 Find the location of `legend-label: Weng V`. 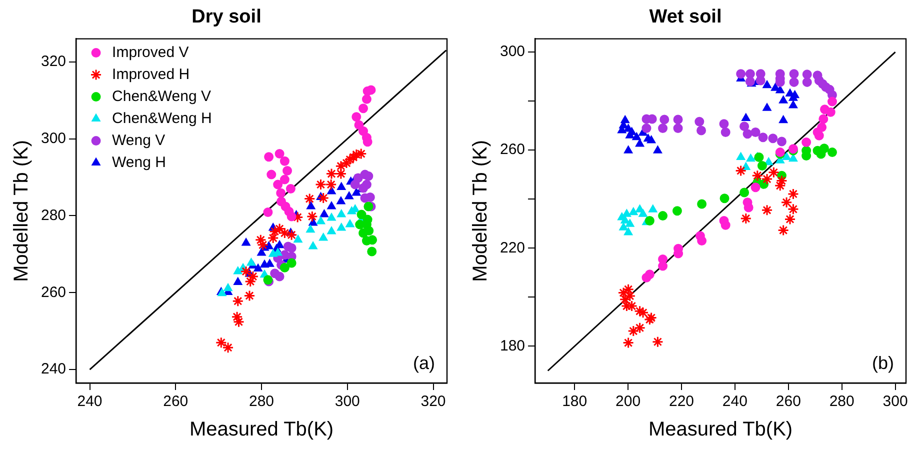

legend-label: Weng V is located at coordinates (139, 140).